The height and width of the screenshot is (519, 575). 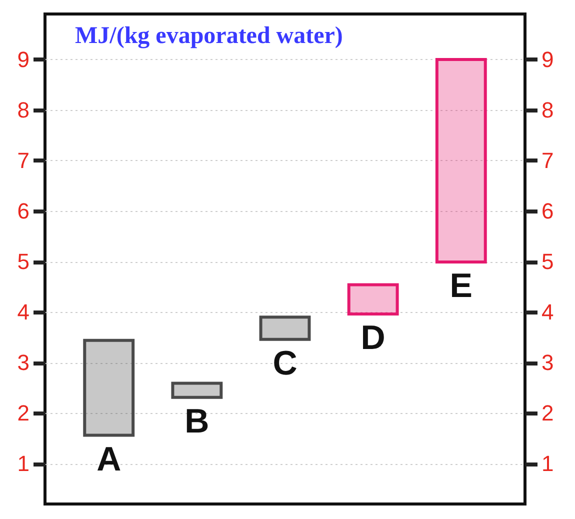 What do you see at coordinates (23, 261) in the screenshot?
I see `y-tick-label: 5` at bounding box center [23, 261].